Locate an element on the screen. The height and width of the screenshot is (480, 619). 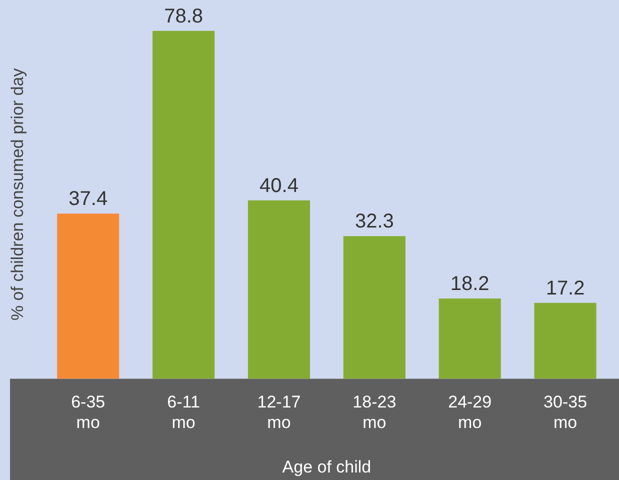
x-tick-label: 24-29 mo is located at coordinates (470, 412).